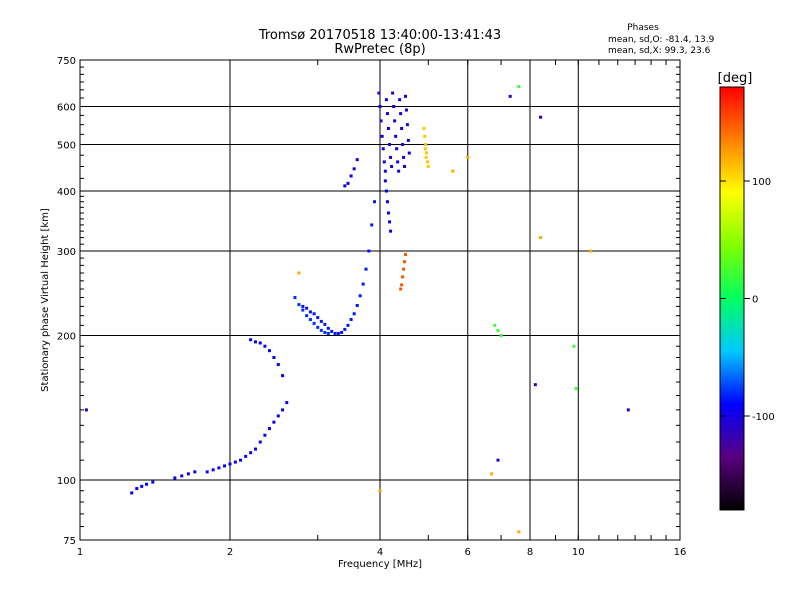  What do you see at coordinates (735, 78) in the screenshot?
I see `colorbar-label: [deg]` at bounding box center [735, 78].